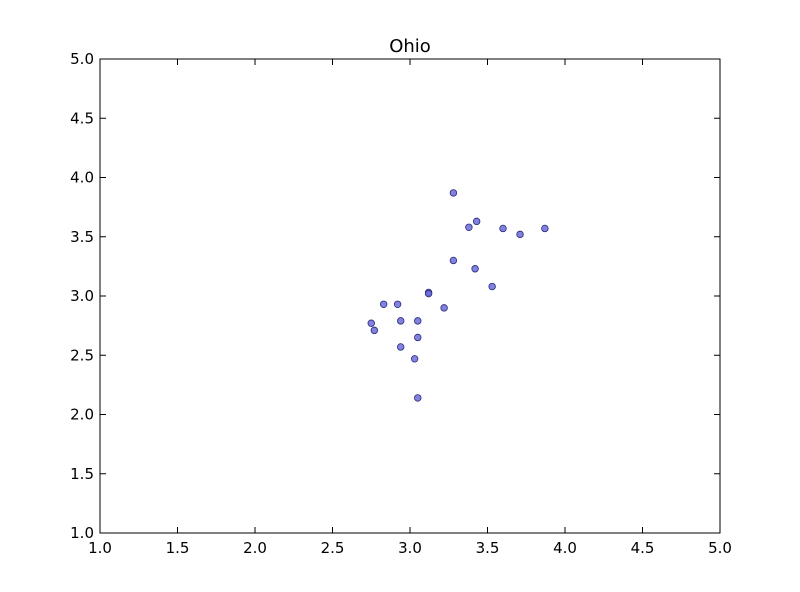 Image resolution: width=800 pixels, height=592 pixels. I want to click on y-tick-label: 2.5, so click(82, 355).